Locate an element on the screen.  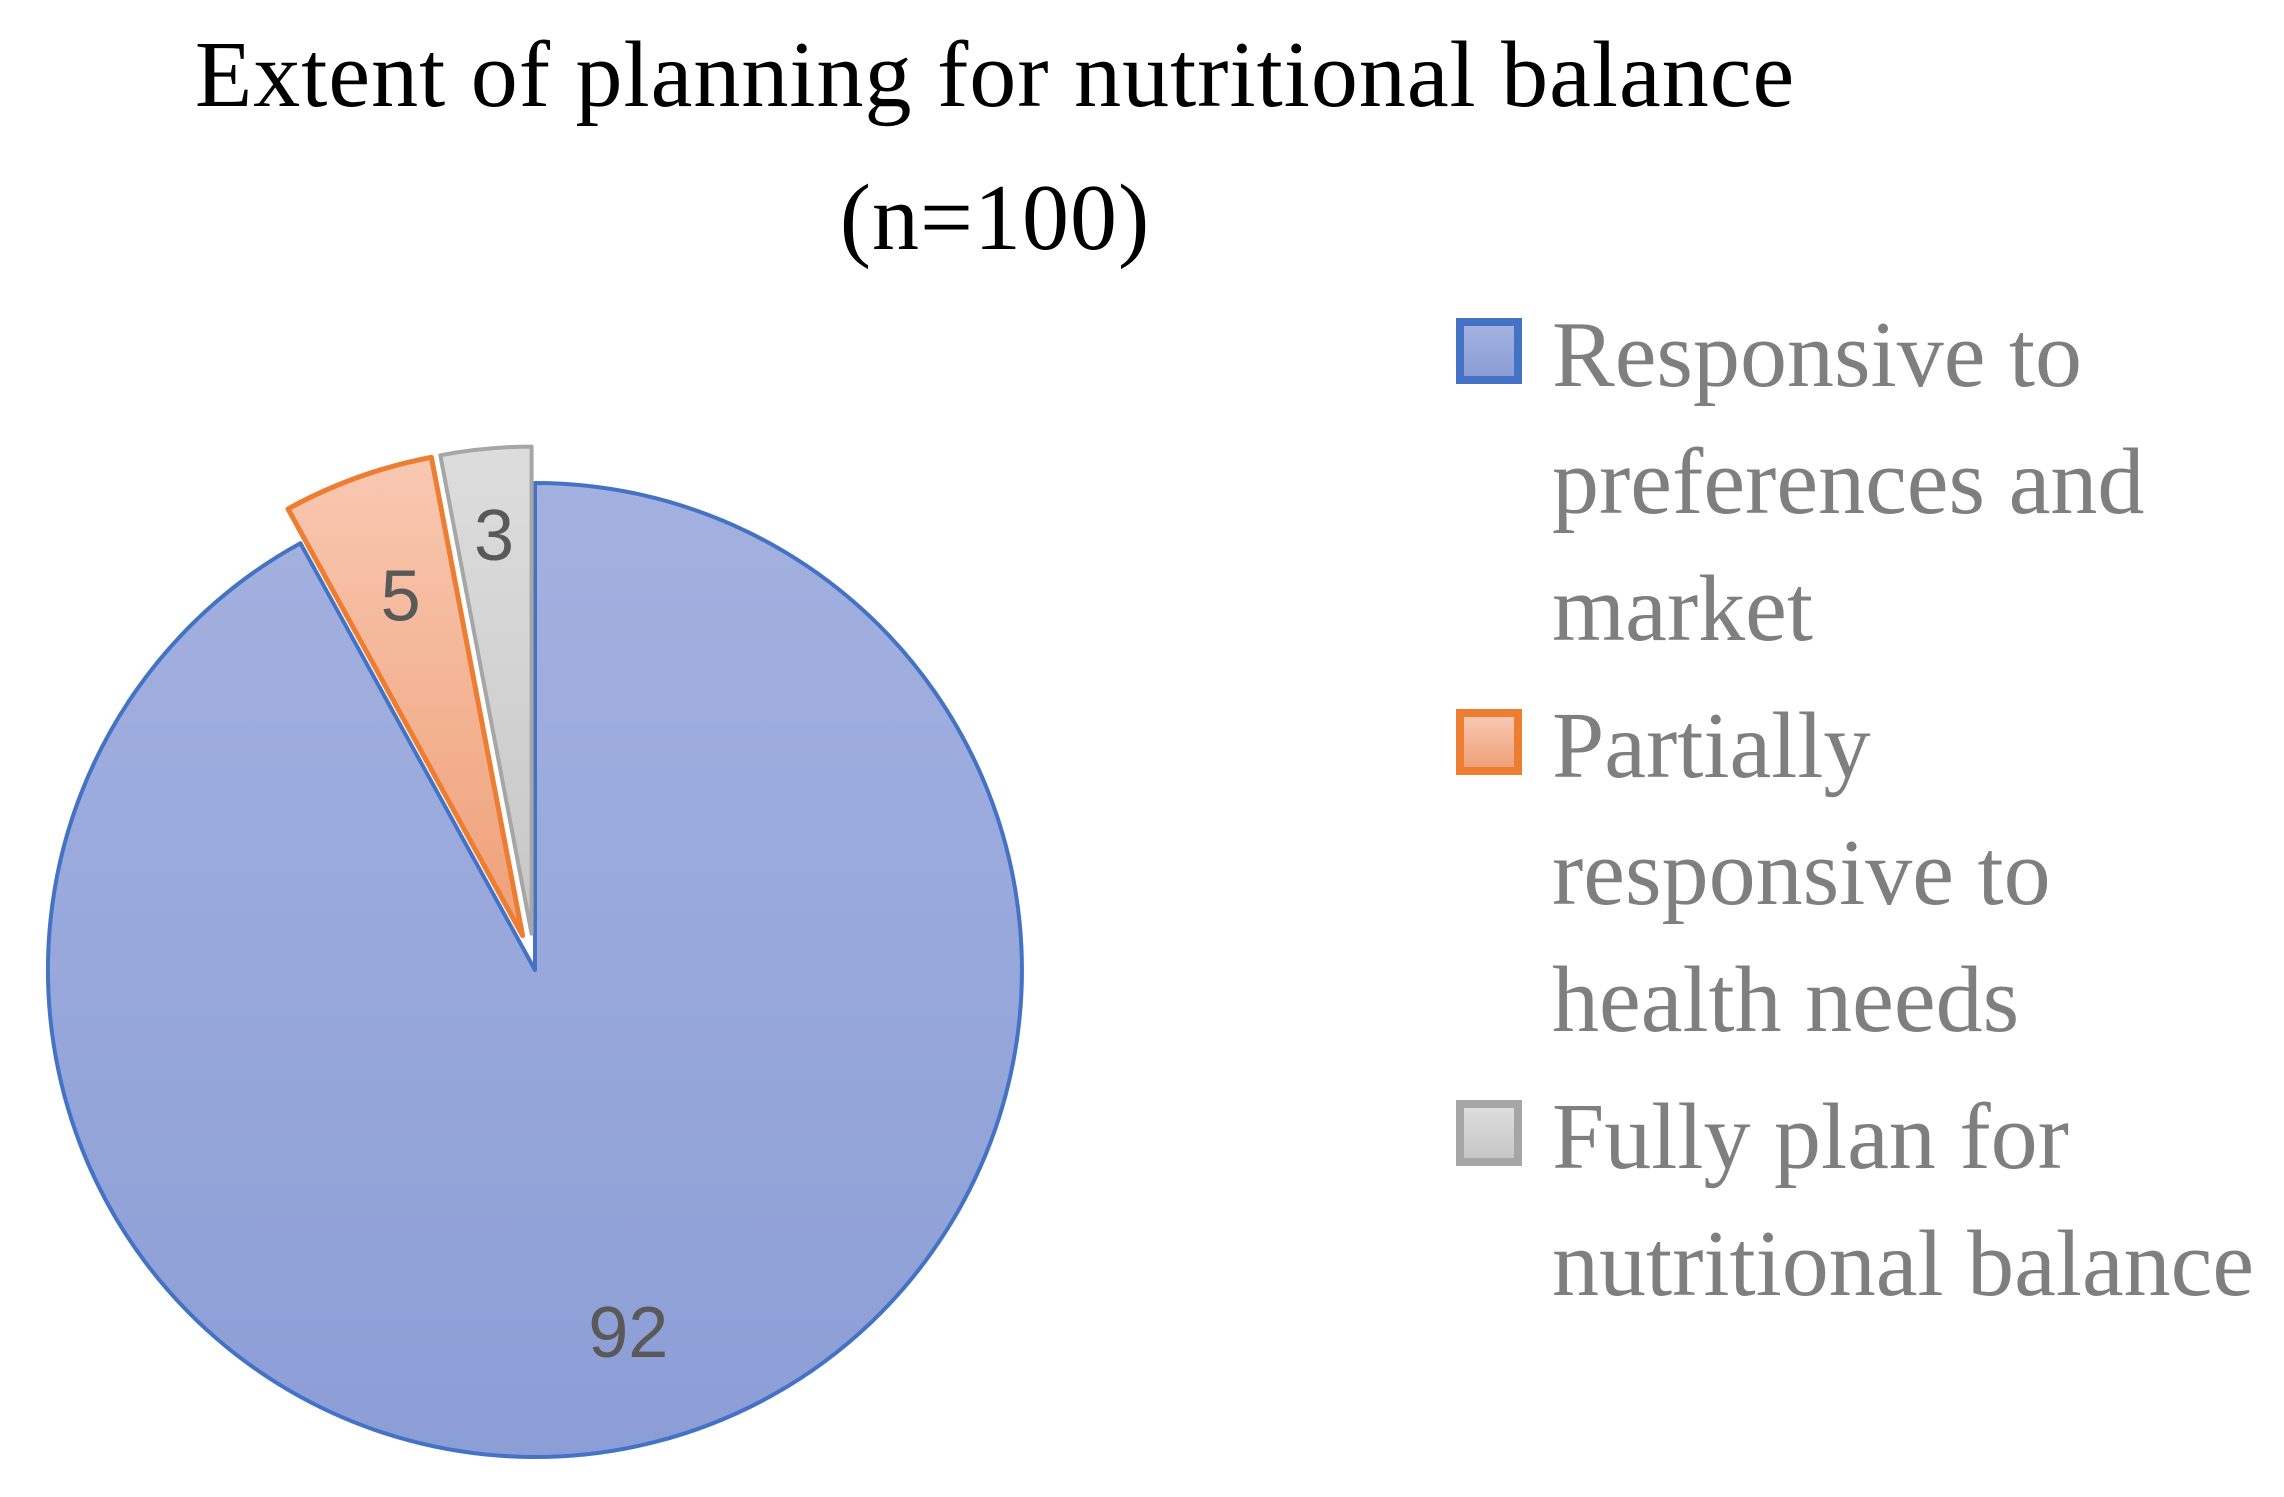
legend-item-1: Responsive to preferences and market is located at coordinates (1866, 482).